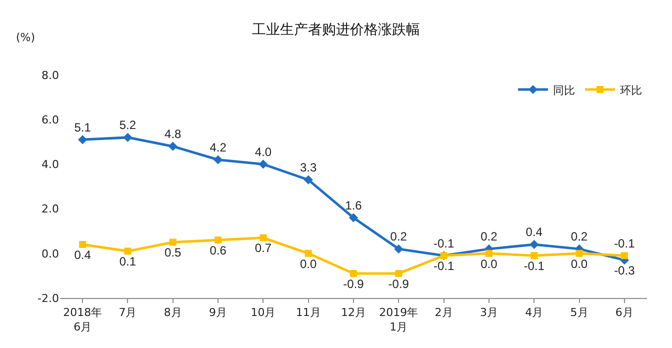  I want to click on y-tick-label: 8.0, so click(50, 75).